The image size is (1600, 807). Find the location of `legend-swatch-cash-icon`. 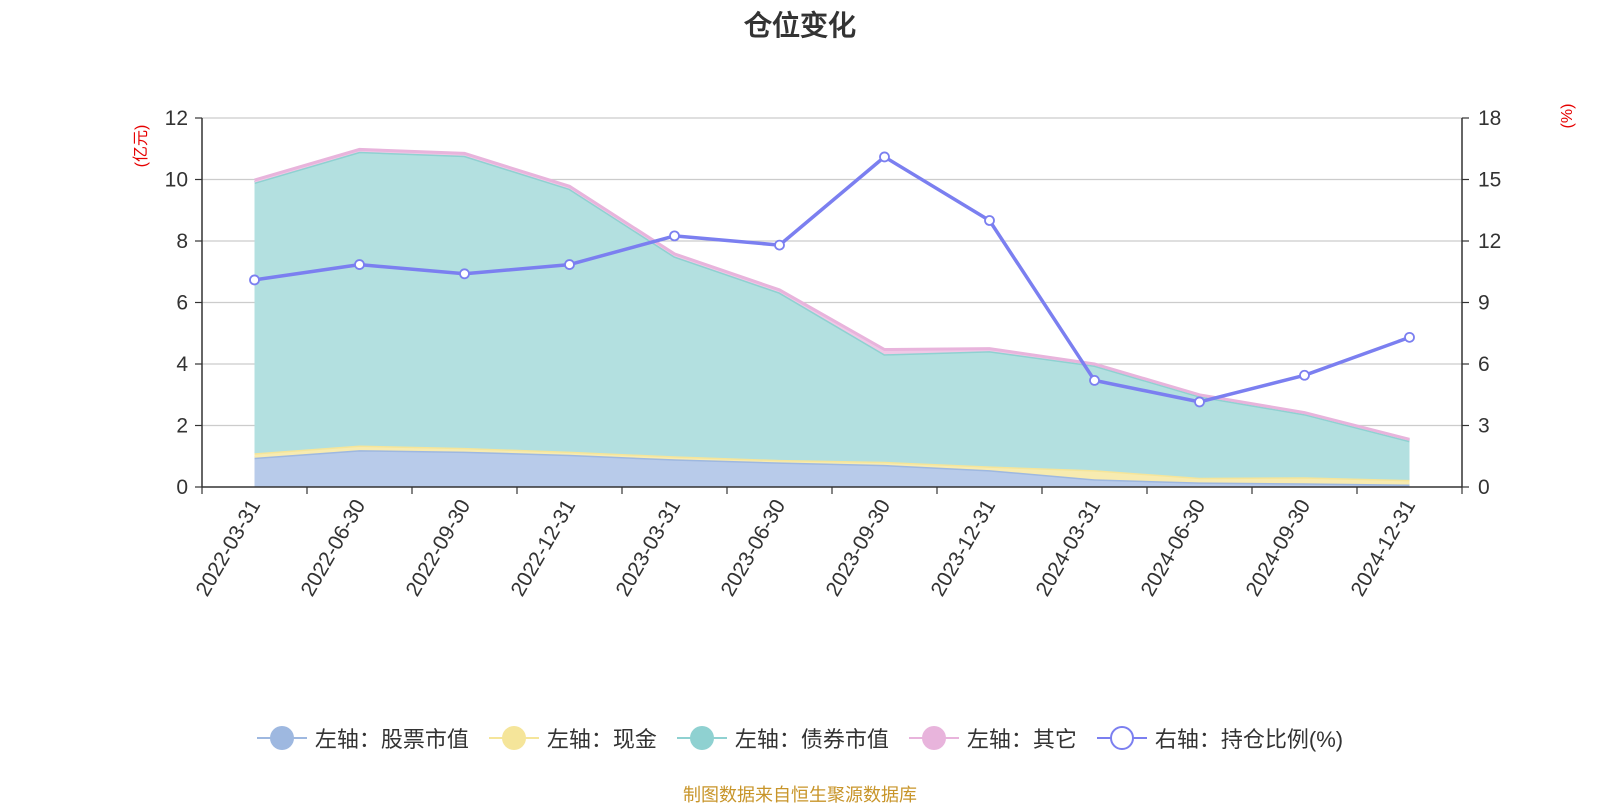

legend-swatch-cash-icon is located at coordinates (513, 738).